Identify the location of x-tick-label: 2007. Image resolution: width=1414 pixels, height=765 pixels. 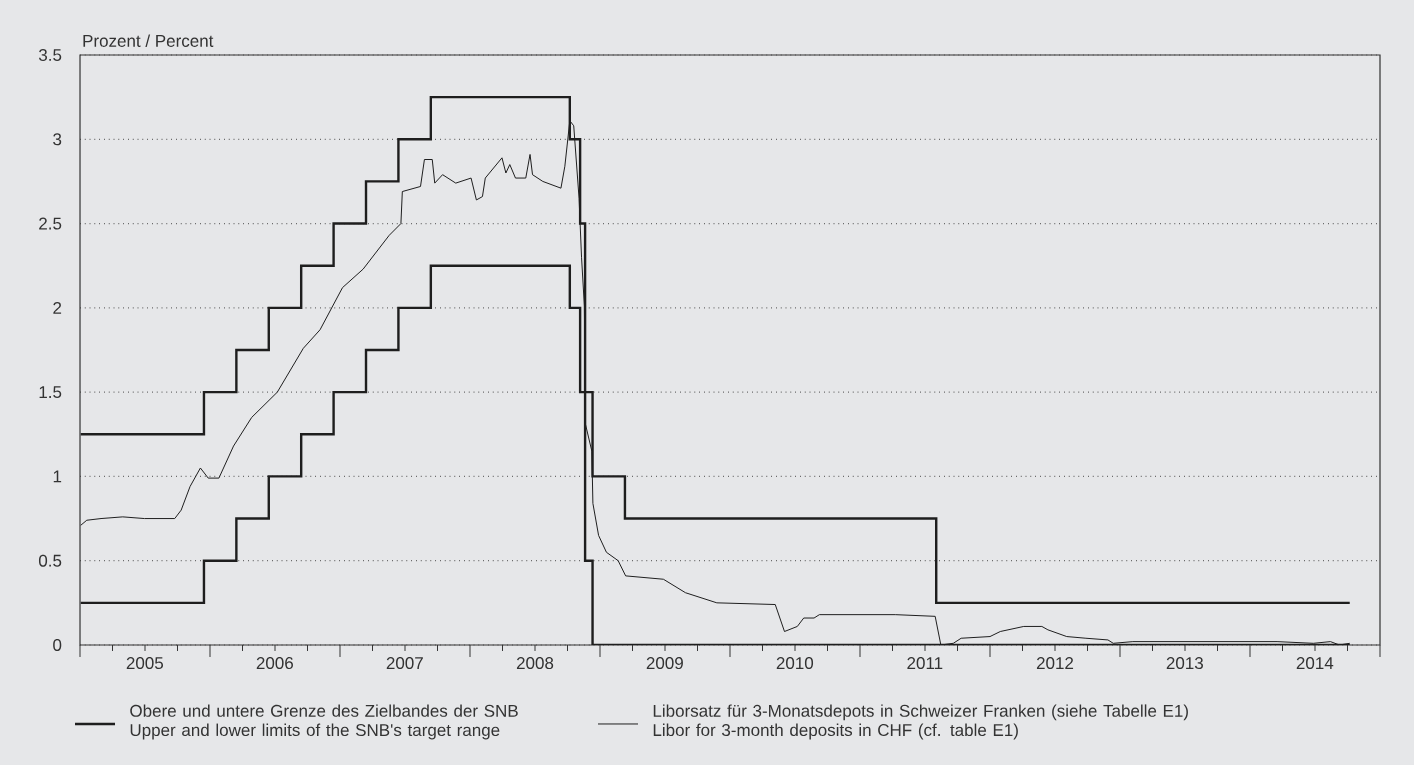
(404, 663).